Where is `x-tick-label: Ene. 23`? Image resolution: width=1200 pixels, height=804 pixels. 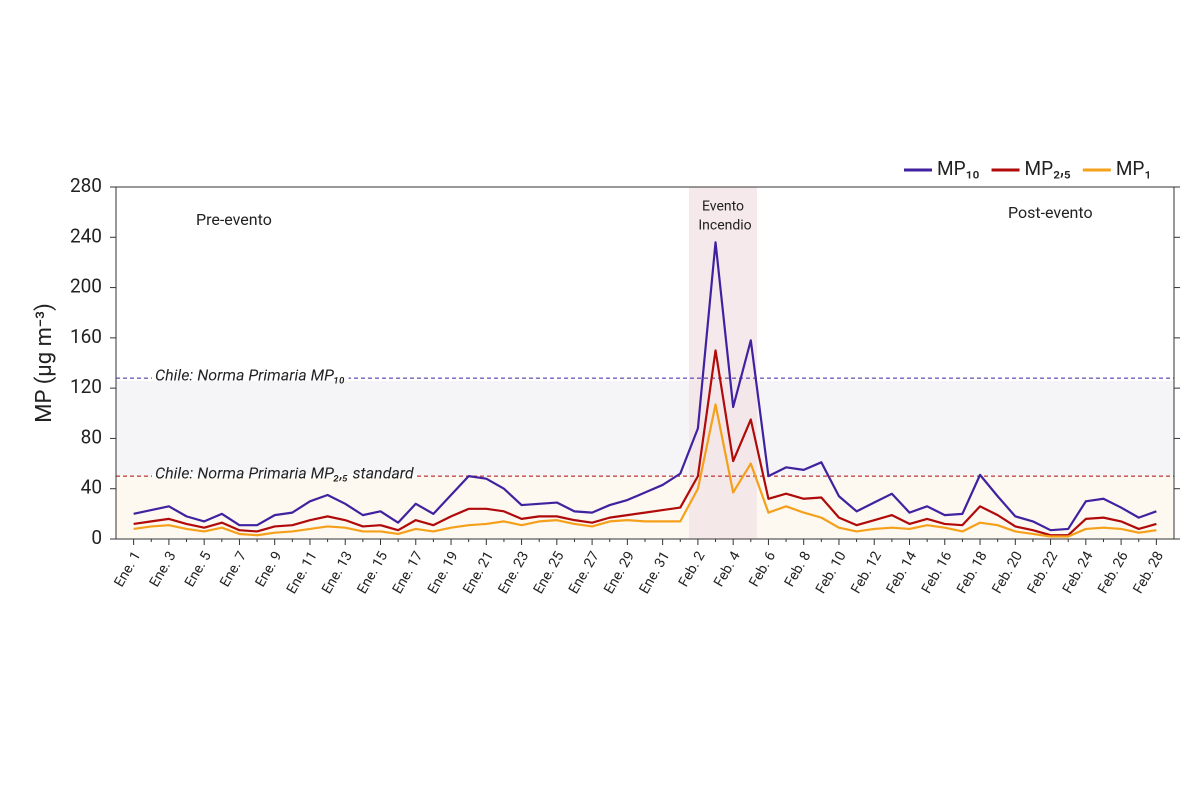
x-tick-label: Ene. 23 is located at coordinates (513, 573).